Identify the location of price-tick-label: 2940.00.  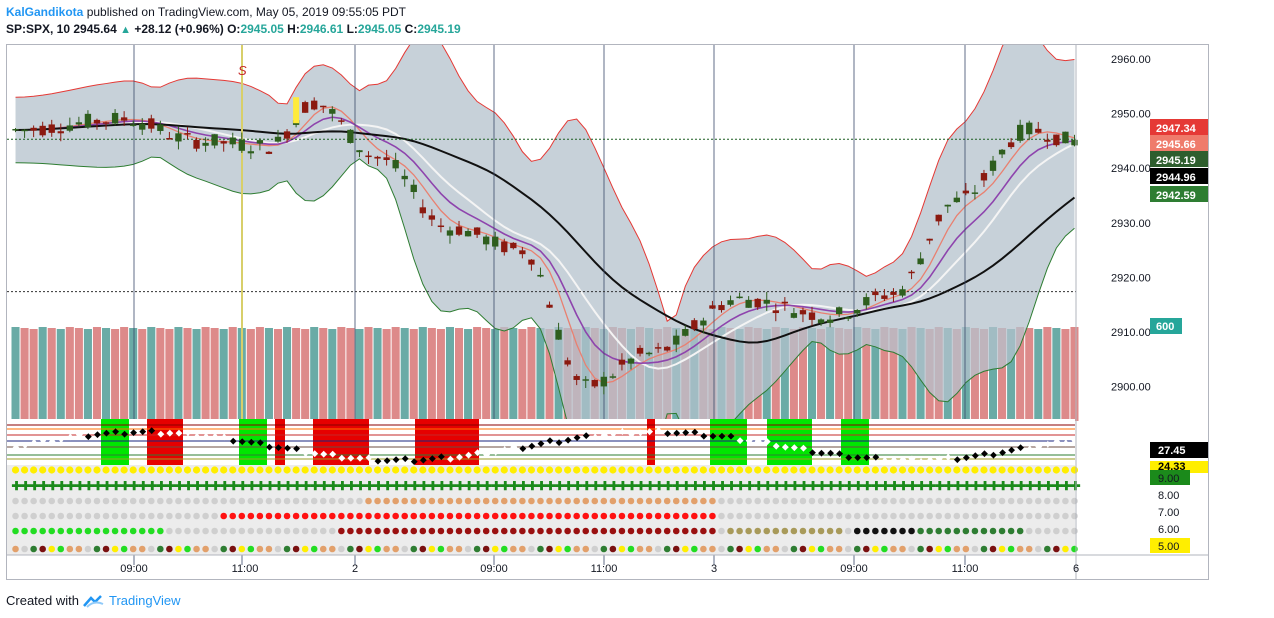
(1131, 169).